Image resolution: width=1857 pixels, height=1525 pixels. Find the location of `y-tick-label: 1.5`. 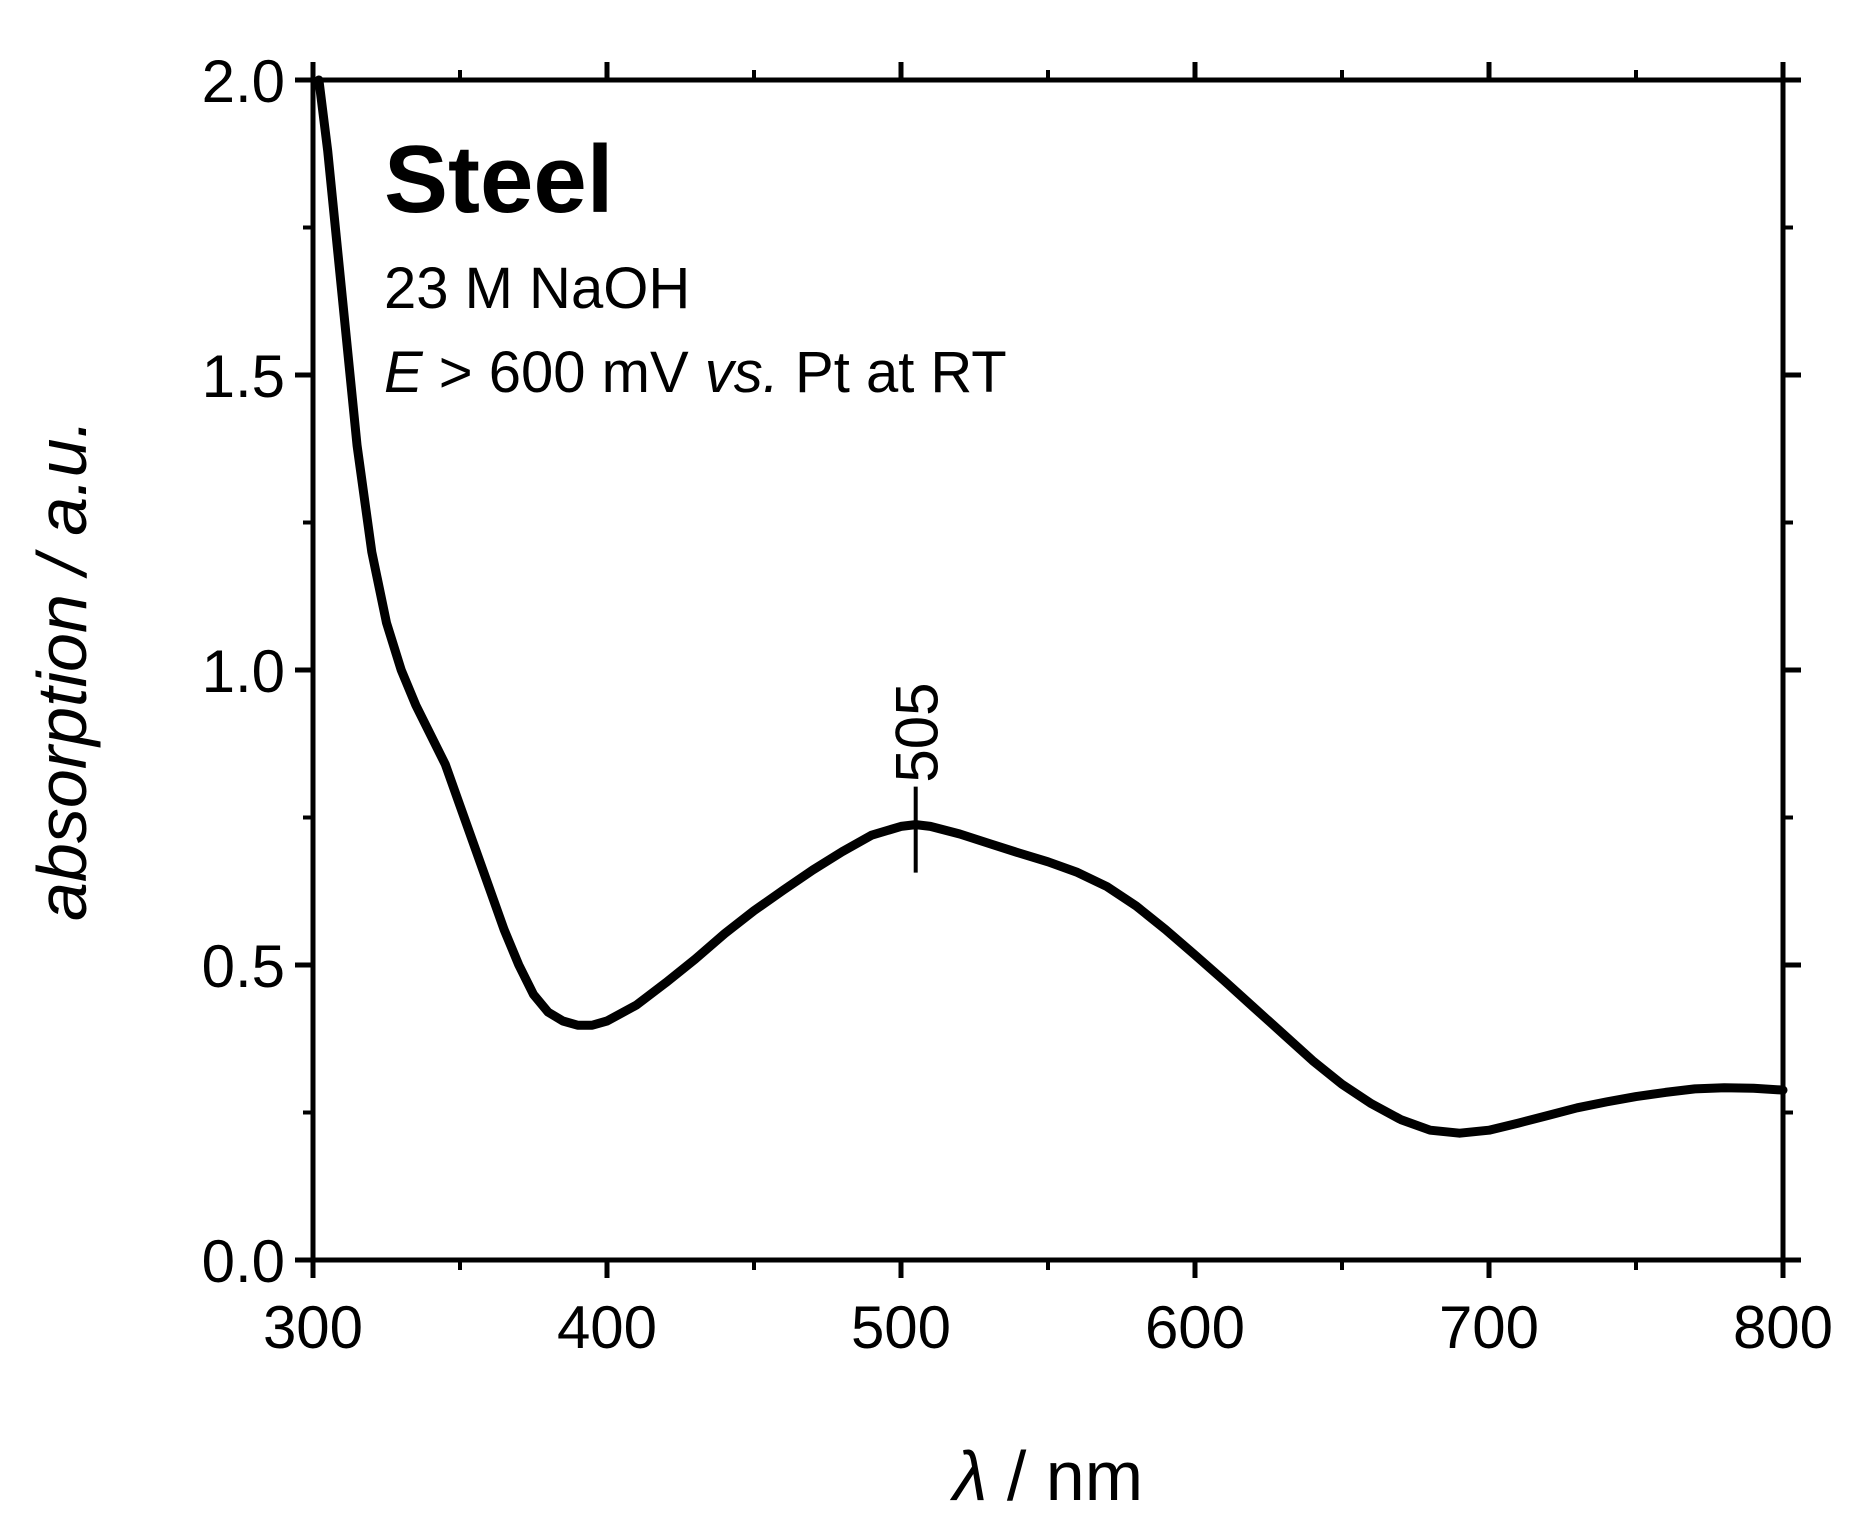

y-tick-label: 1.5 is located at coordinates (243, 376).